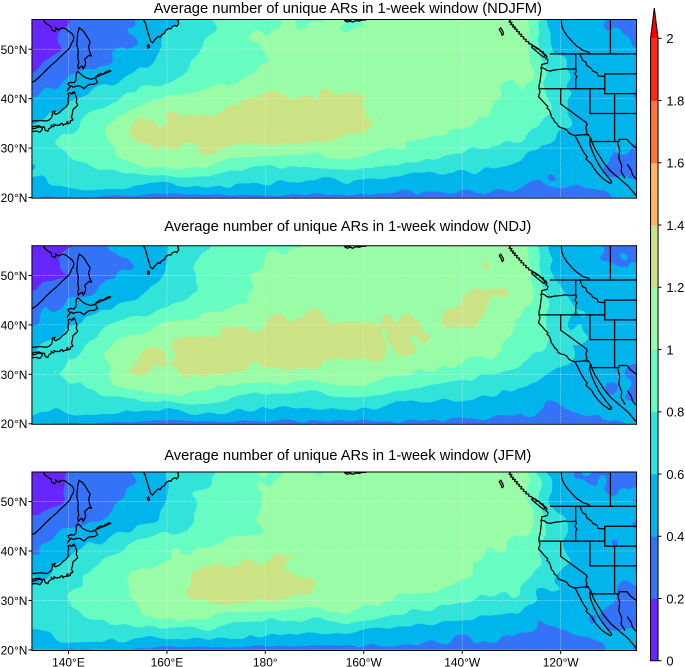 The width and height of the screenshot is (685, 667). What do you see at coordinates (675, 163) in the screenshot?
I see `svg-text: 1.6` at bounding box center [675, 163].